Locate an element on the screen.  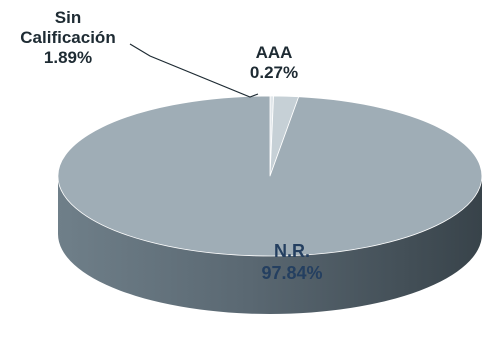
slice-value-sin-calificacion: 1.89% is located at coordinates (68, 57).